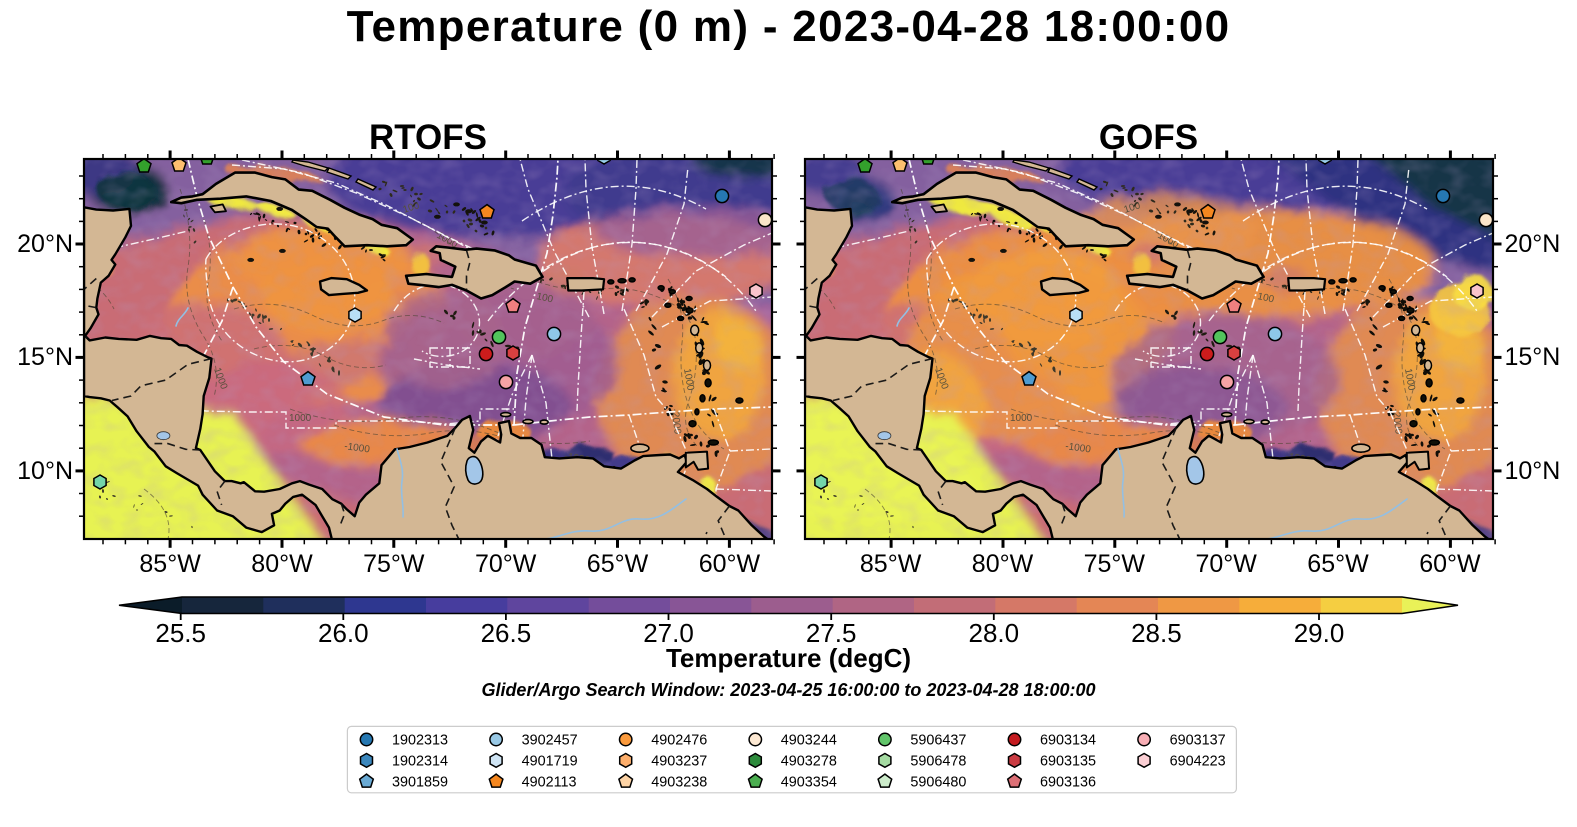 This screenshot has width=1577, height=827. What do you see at coordinates (938, 762) in the screenshot?
I see `svg-text: 5906478` at bounding box center [938, 762].